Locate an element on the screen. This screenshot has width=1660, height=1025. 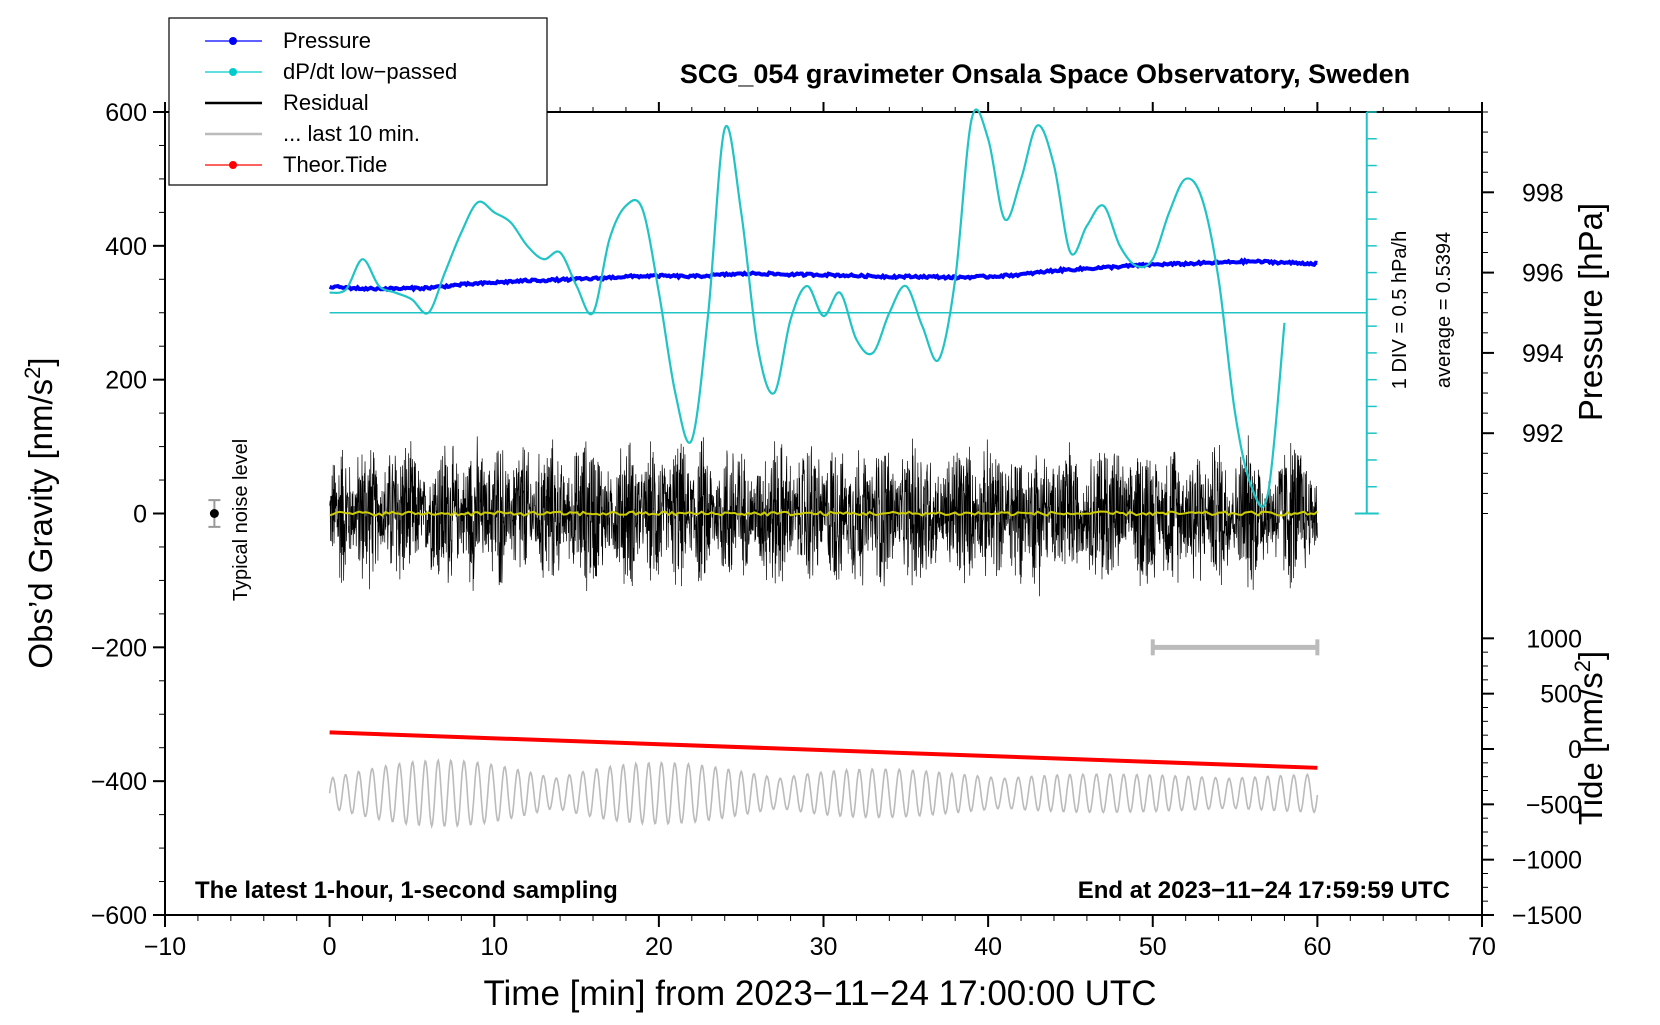
legend-label-dpdt: dP/dt low−passed is located at coordinates (370, 71).